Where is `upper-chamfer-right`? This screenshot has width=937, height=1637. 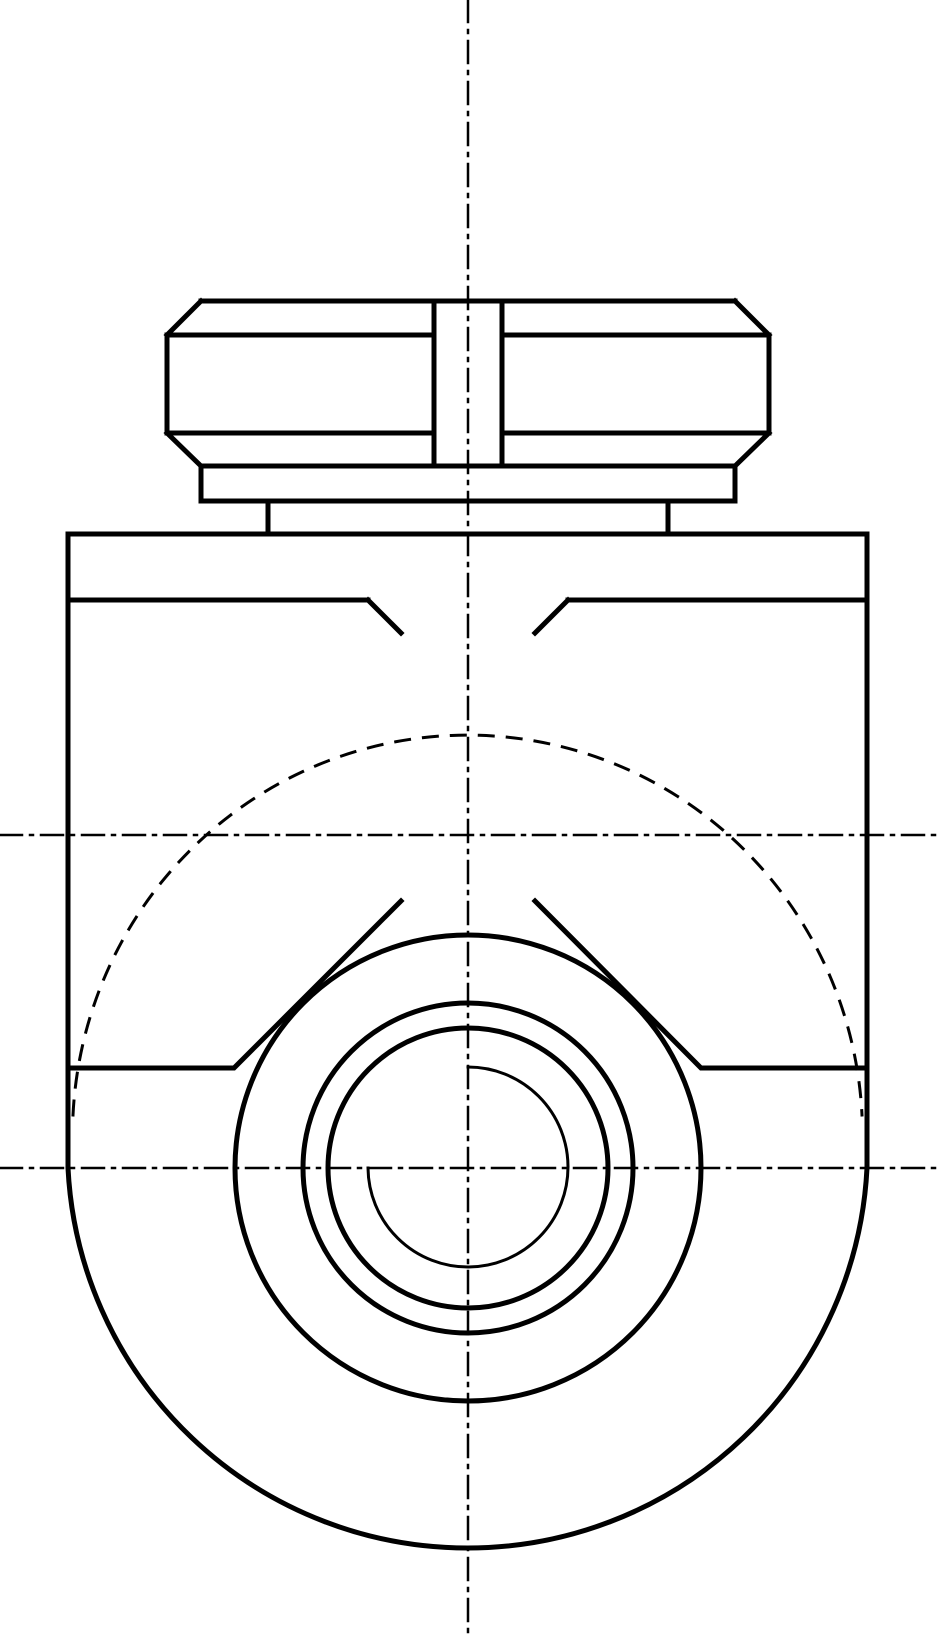 upper-chamfer-right is located at coordinates (551, 616).